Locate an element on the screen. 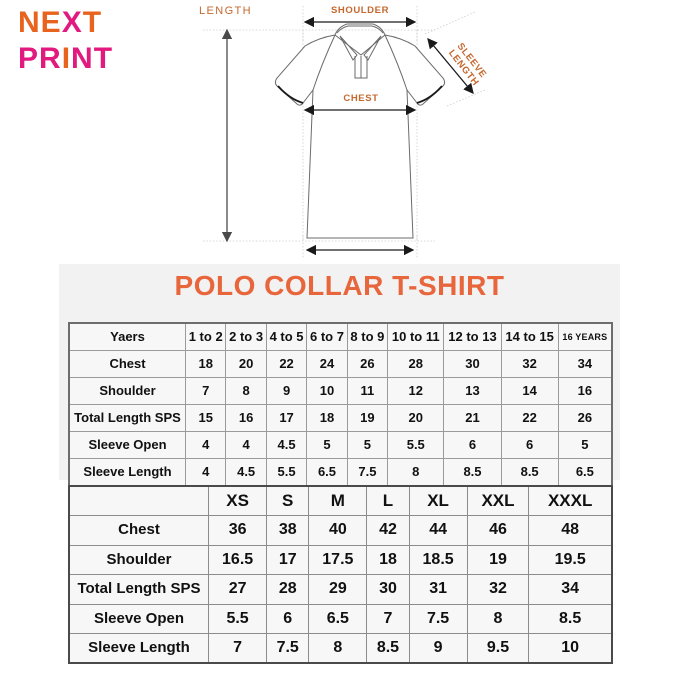 Image resolution: width=679 pixels, height=679 pixels. kids-col-header-8: 14 to 15 is located at coordinates (529, 336).